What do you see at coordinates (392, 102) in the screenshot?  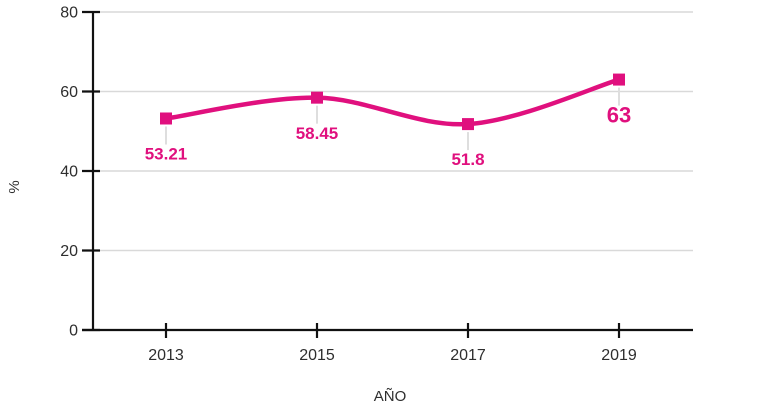 I see `series-line` at bounding box center [392, 102].